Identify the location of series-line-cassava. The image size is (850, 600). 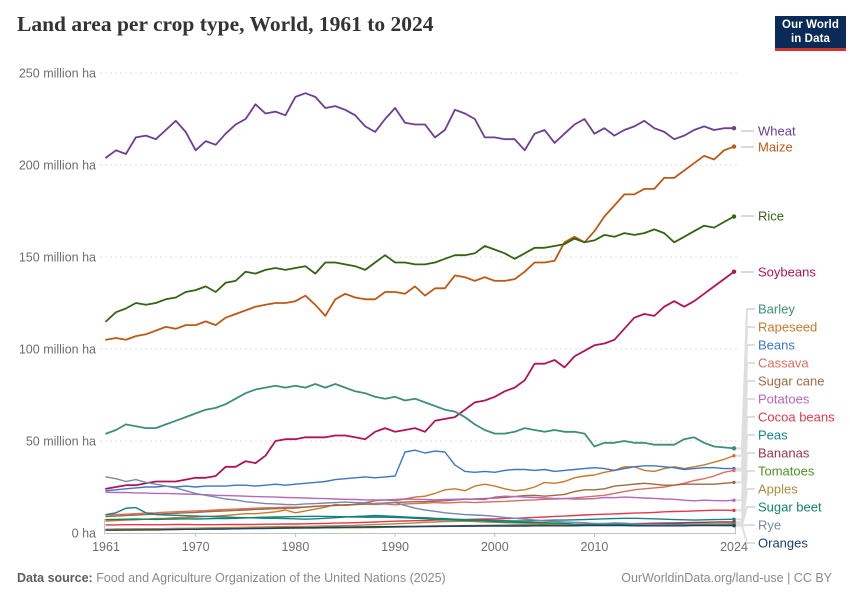
(420, 492).